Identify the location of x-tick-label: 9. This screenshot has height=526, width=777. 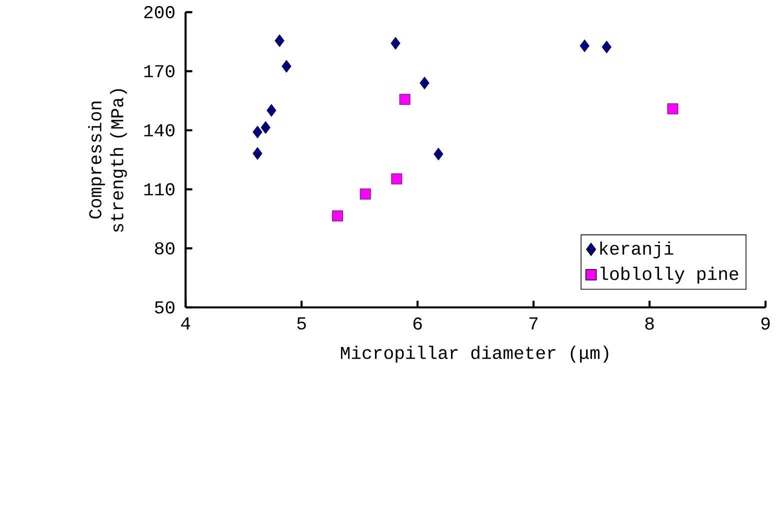
(765, 324).